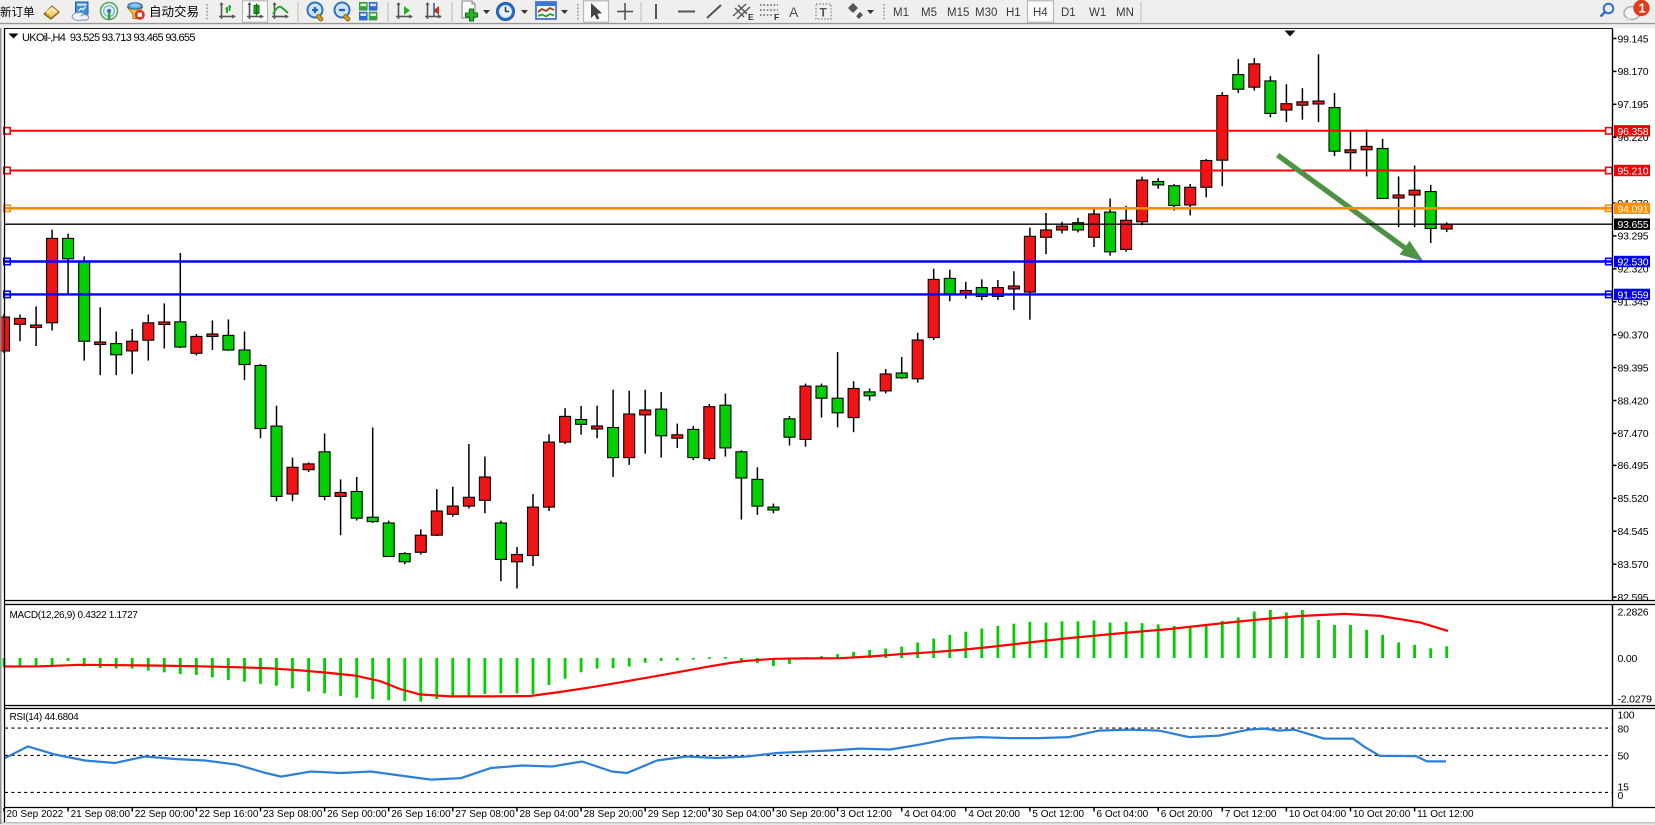 This screenshot has width=1655, height=825. I want to click on svg-text: 20 Sep 2022, so click(35, 814).